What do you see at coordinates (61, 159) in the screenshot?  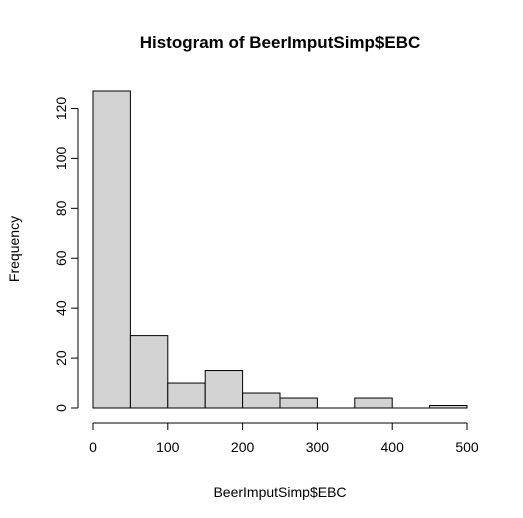 I see `y-tick-label-100: 100` at bounding box center [61, 159].